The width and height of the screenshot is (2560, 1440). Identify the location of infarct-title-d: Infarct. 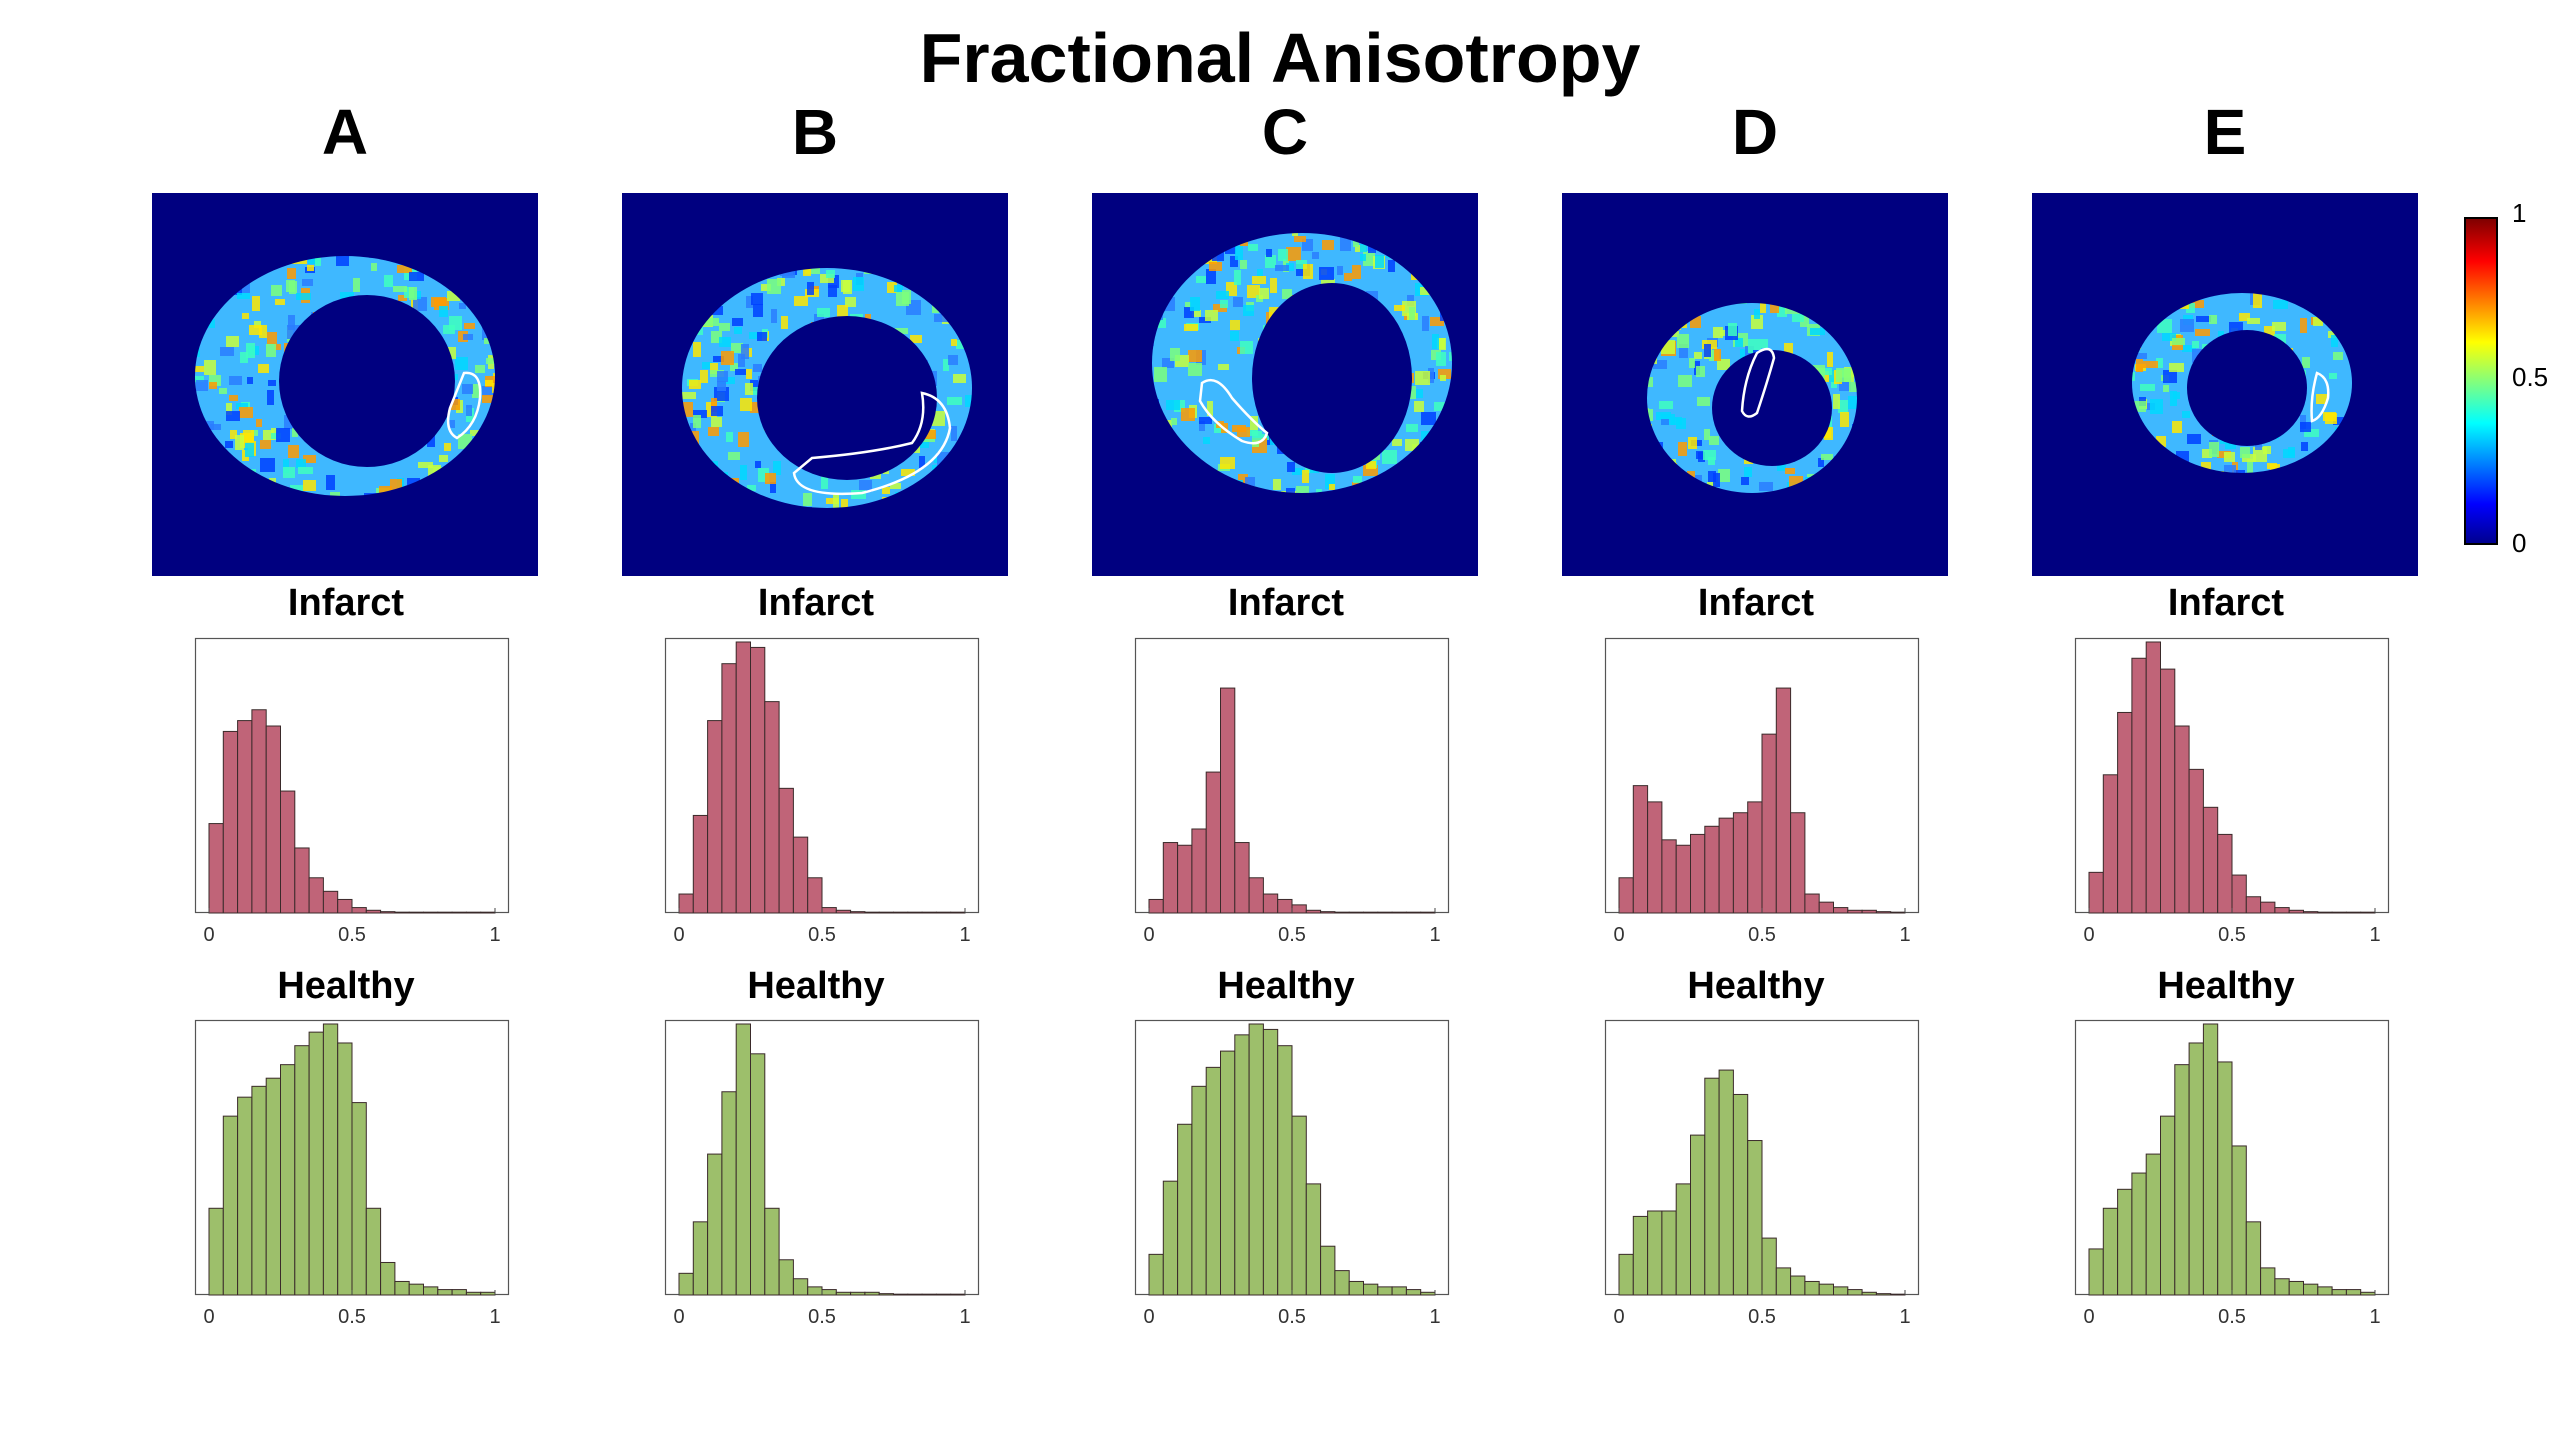
(1756, 603).